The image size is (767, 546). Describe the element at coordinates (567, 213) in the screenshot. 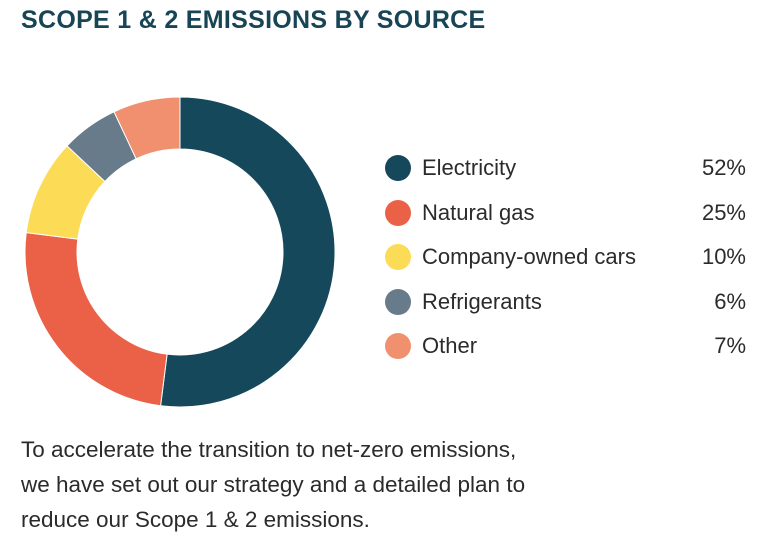

I see `legend-item-natural-gas: Natural gas 25%` at that location.